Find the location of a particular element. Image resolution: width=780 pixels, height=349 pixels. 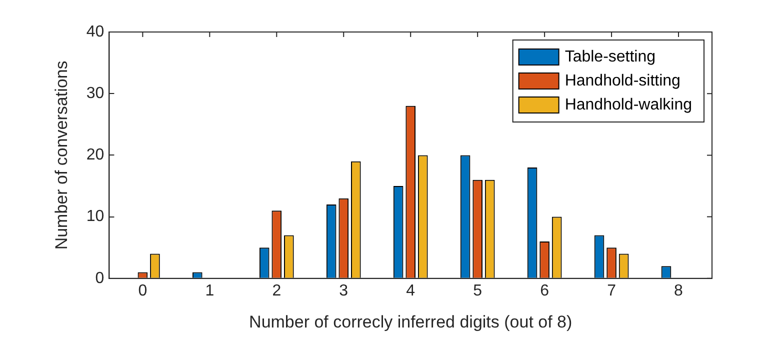

legend-label: Handhold-walking is located at coordinates (628, 105).